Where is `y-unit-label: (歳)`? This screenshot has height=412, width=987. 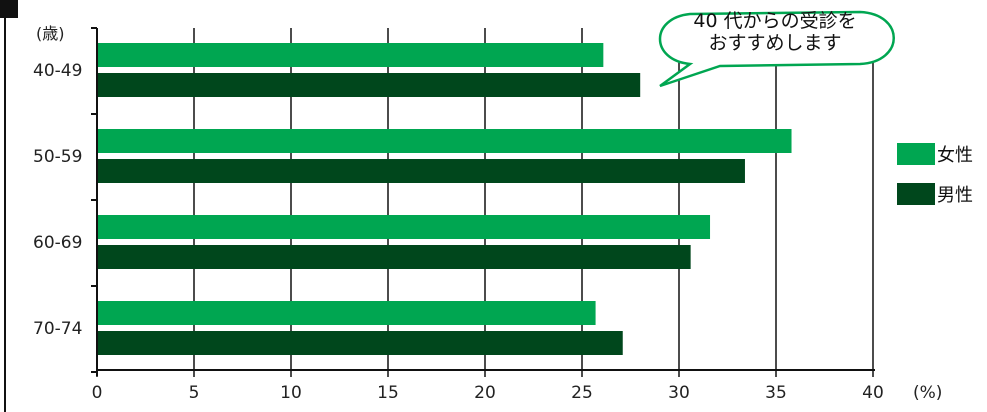
y-unit-label: (歳) is located at coordinates (50, 33).